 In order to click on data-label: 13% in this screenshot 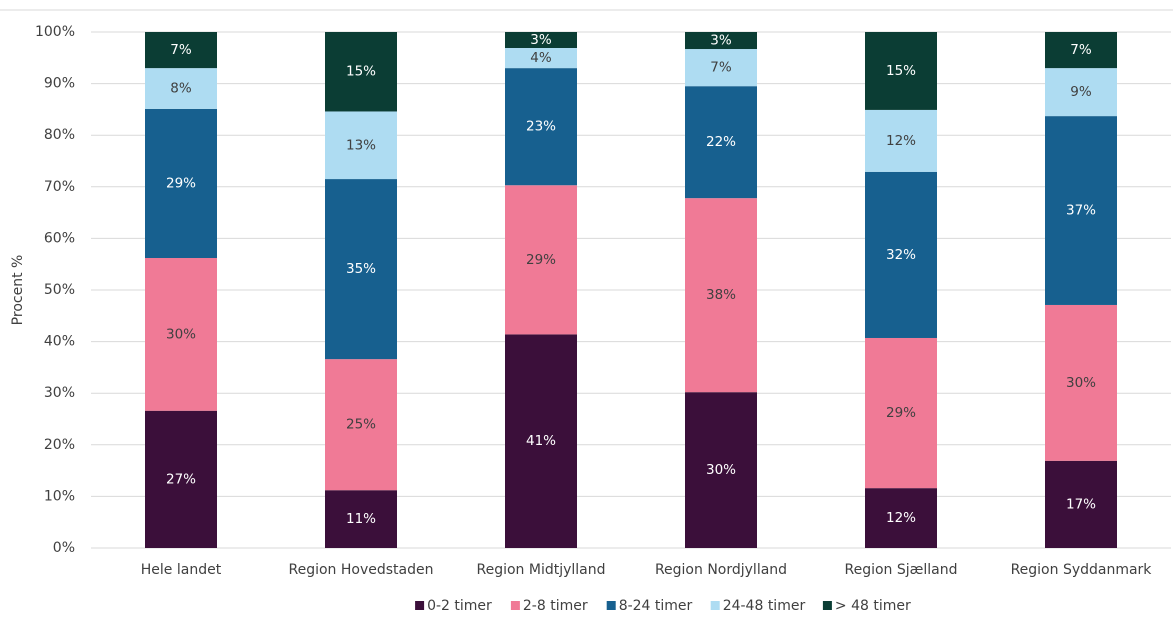, I will do `click(361, 145)`.